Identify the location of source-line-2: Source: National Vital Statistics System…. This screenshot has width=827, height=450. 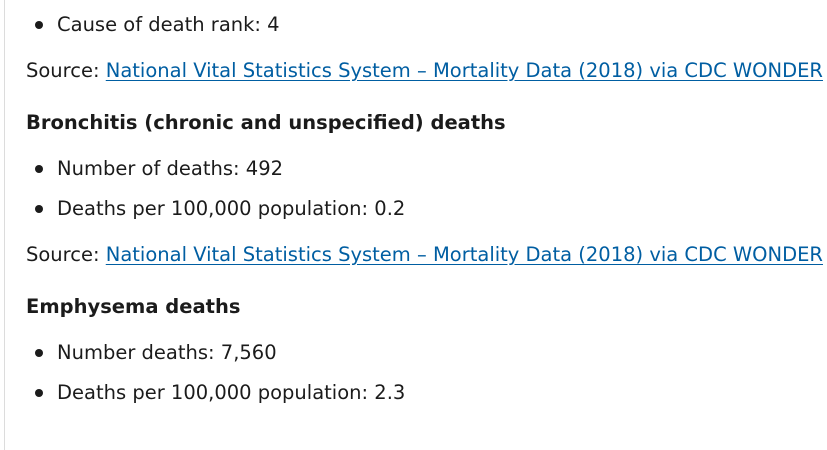
(426, 255).